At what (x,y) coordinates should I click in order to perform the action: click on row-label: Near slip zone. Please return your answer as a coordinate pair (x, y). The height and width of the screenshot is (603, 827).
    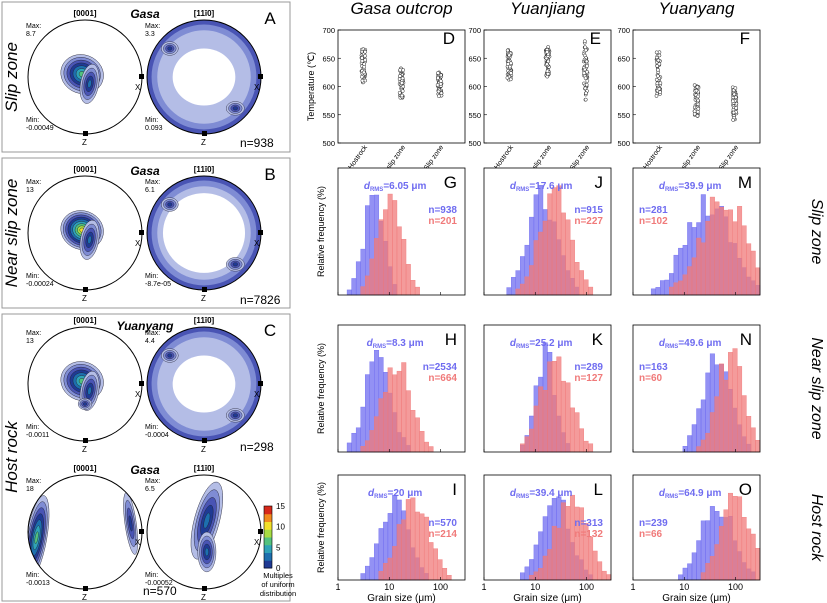
    Looking at the image, I should click on (816, 388).